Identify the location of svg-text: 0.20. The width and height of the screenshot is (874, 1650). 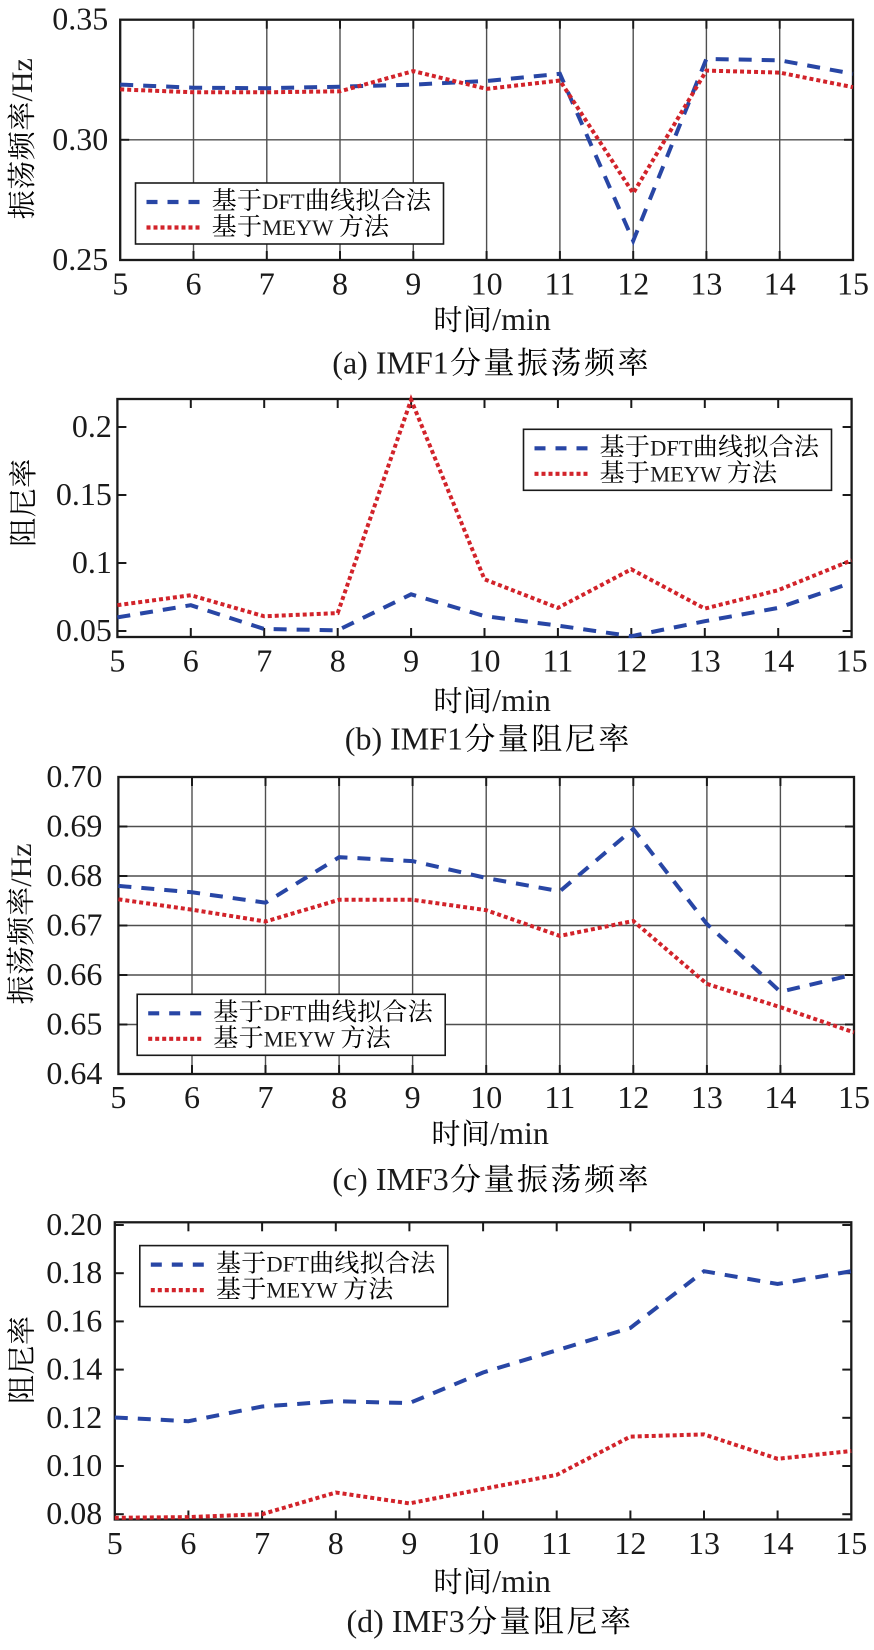
(74, 1224).